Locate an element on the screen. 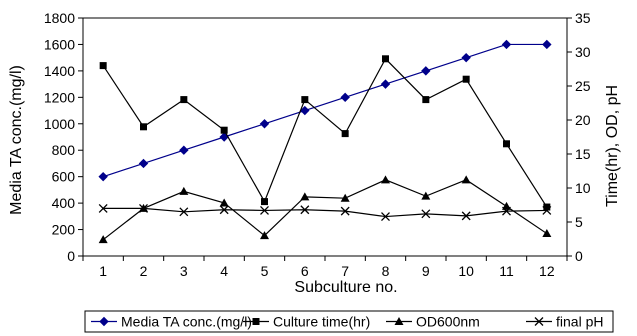 The width and height of the screenshot is (637, 336). y-left-tick-label: 200 is located at coordinates (64, 230).